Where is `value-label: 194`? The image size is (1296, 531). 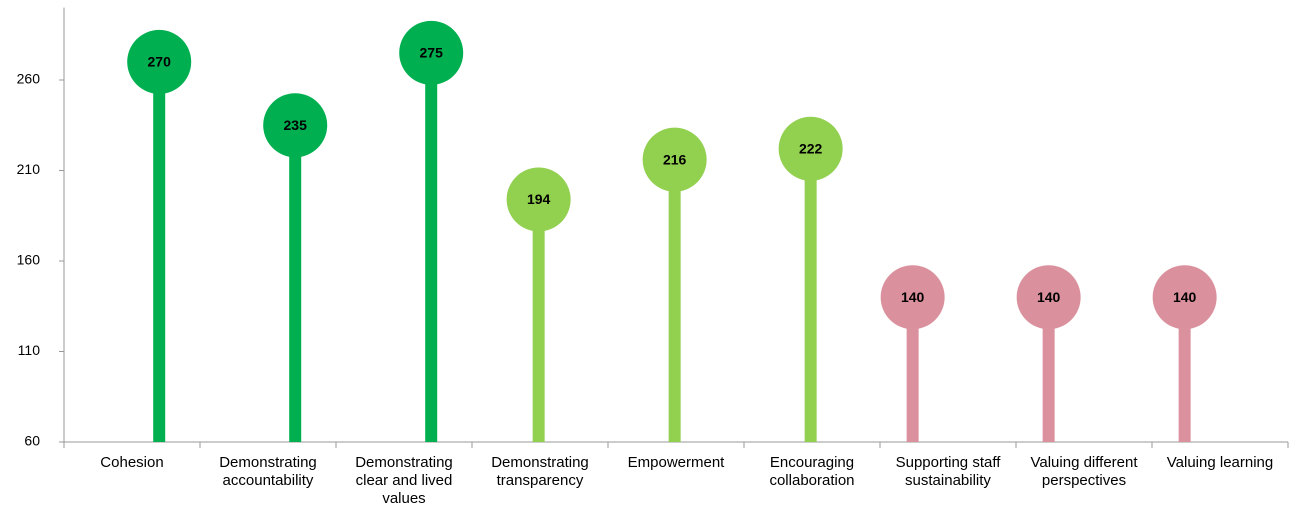 value-label: 194 is located at coordinates (539, 199).